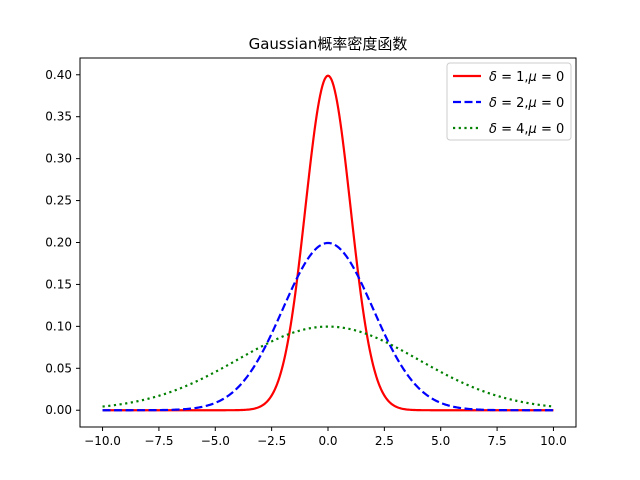 The height and width of the screenshot is (480, 640). What do you see at coordinates (158, 441) in the screenshot?
I see `x-tick-label: −7.5` at bounding box center [158, 441].